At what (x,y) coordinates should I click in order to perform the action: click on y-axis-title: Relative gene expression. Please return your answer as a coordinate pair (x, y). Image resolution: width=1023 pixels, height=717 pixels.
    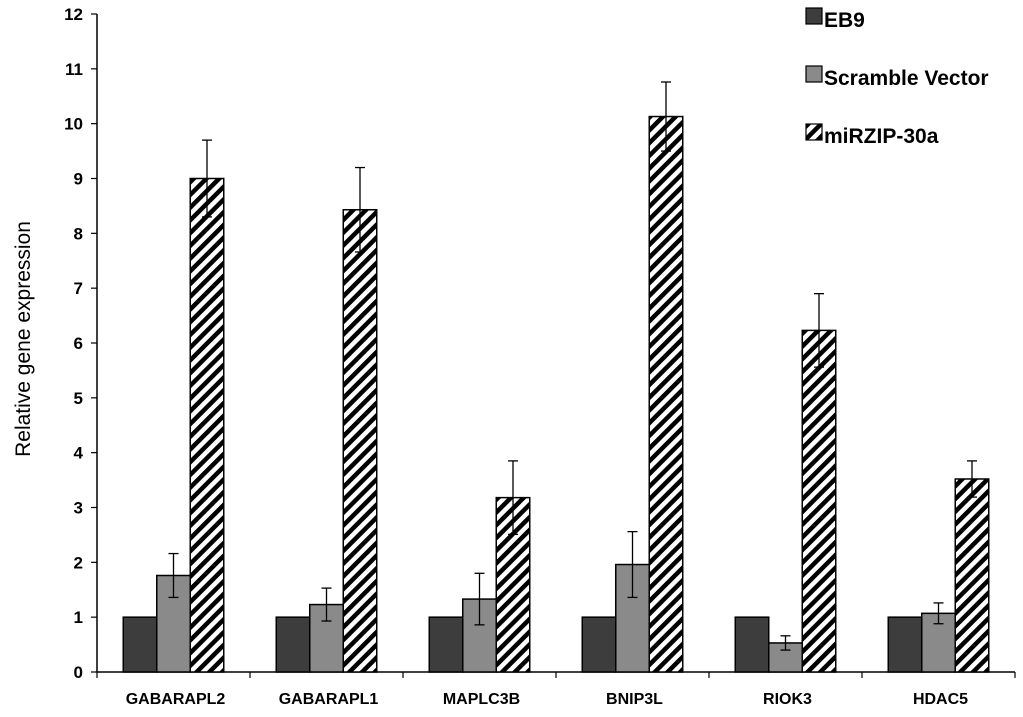
    Looking at the image, I should click on (23, 339).